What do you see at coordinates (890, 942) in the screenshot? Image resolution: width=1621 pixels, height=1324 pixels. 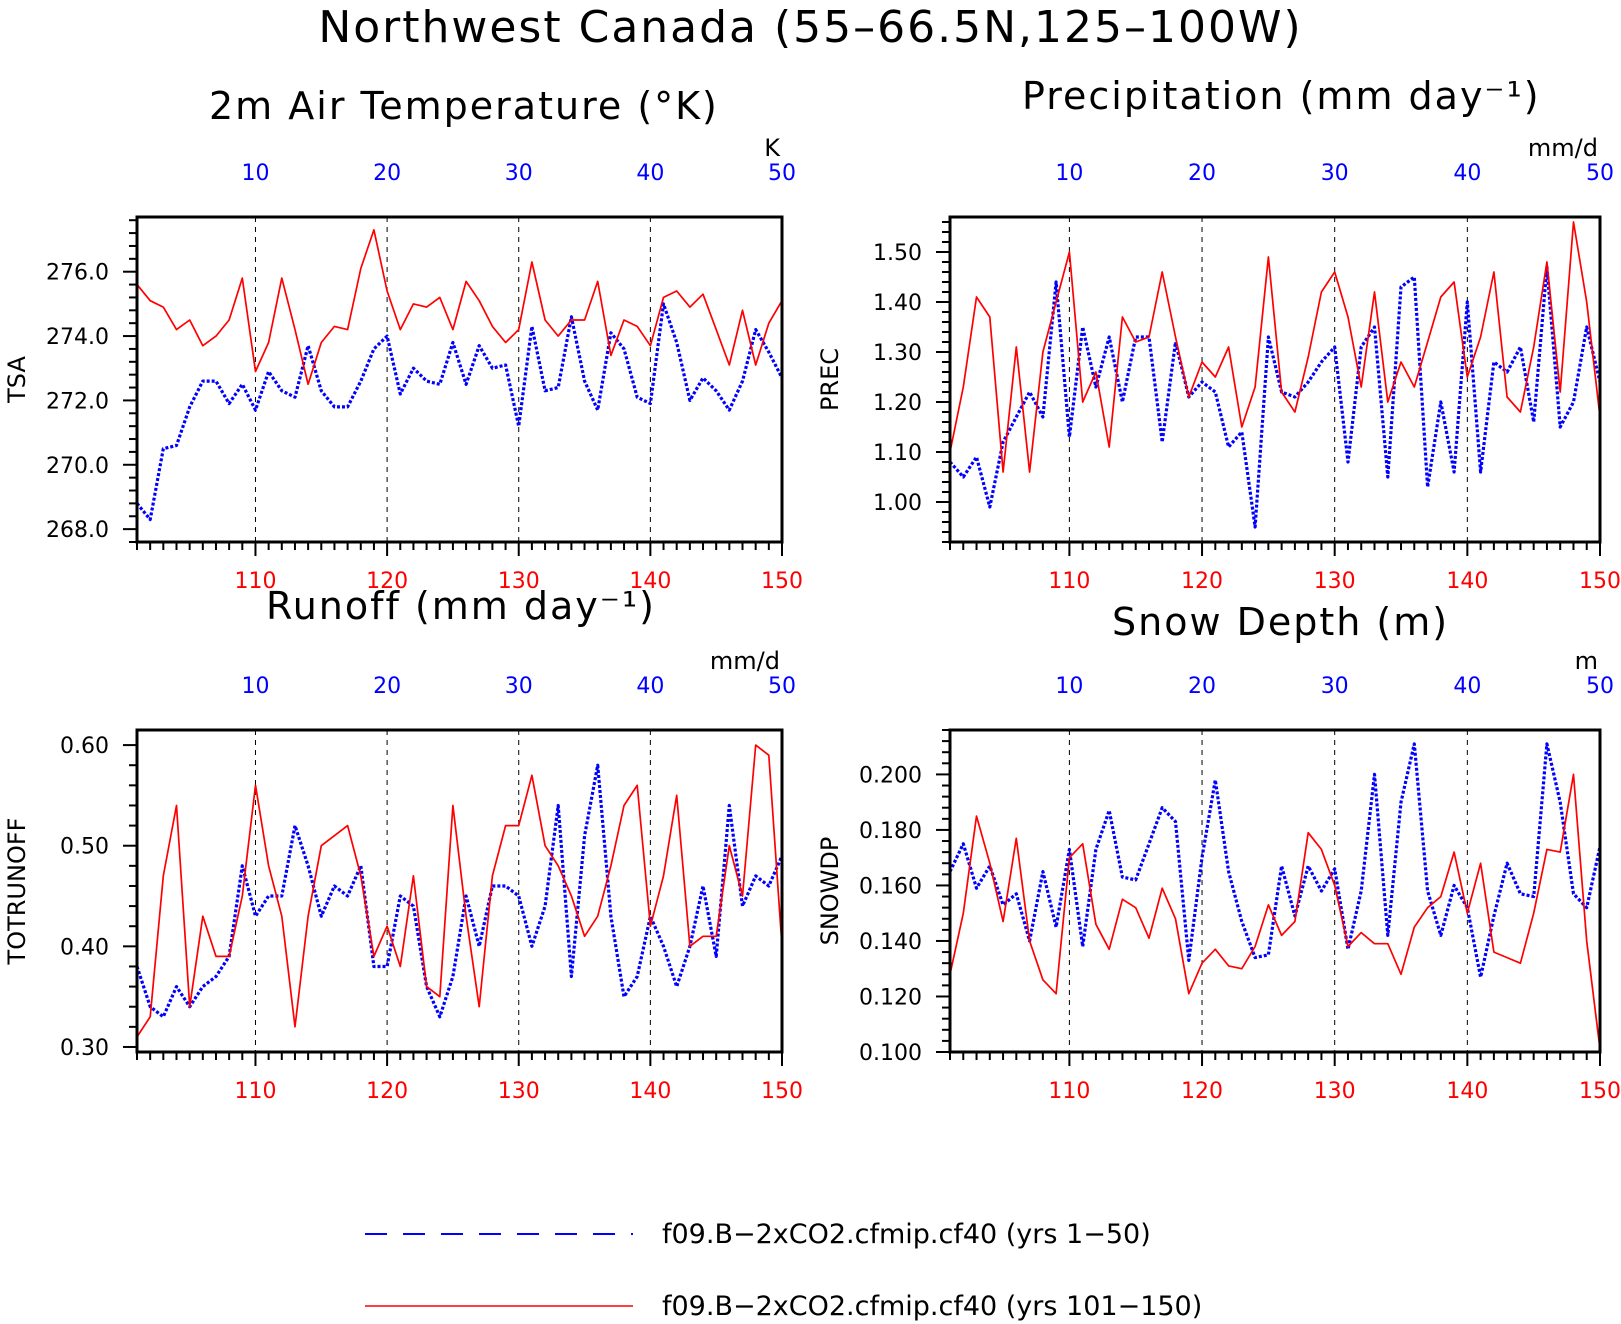 I see `snowdp-y-tick-label: 0.140` at bounding box center [890, 942].